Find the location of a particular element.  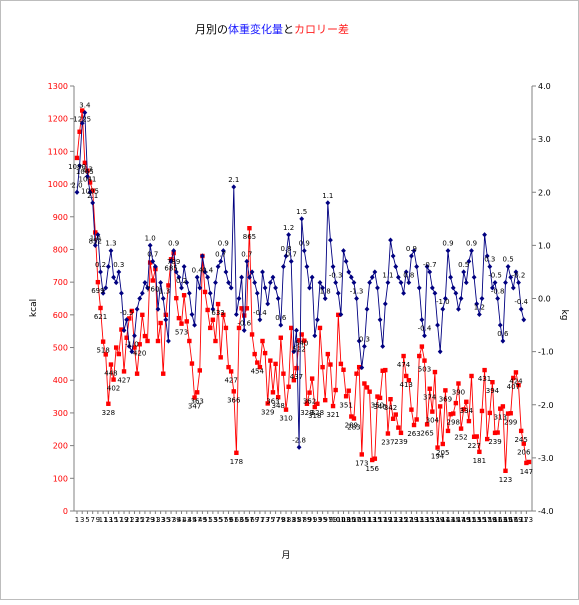

y-right-tick-label: 0.0 is located at coordinates (544, 299).